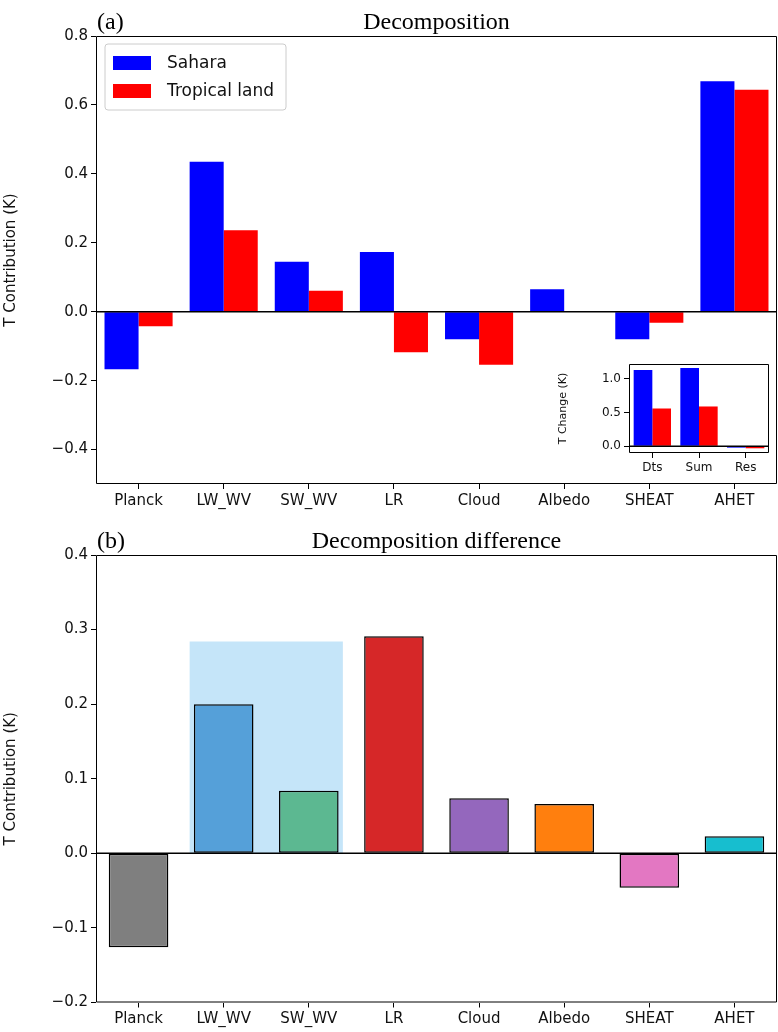 Image resolution: width=778 pixels, height=1032 pixels. Describe the element at coordinates (69, 448) in the screenshot. I see `y-tick-label: −0.4` at that location.